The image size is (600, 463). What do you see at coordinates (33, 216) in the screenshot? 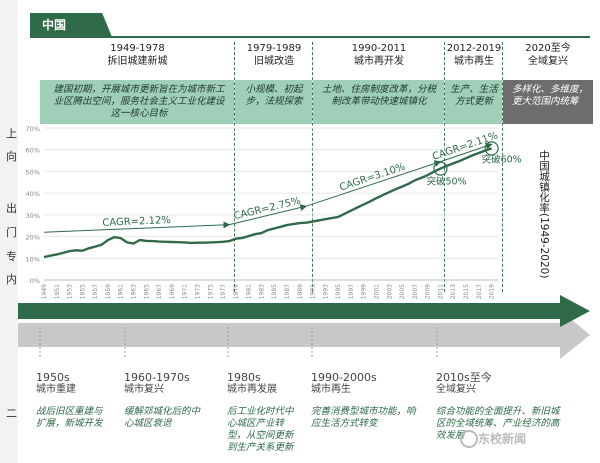
I see `y-tick-label: 30%` at bounding box center [33, 216].